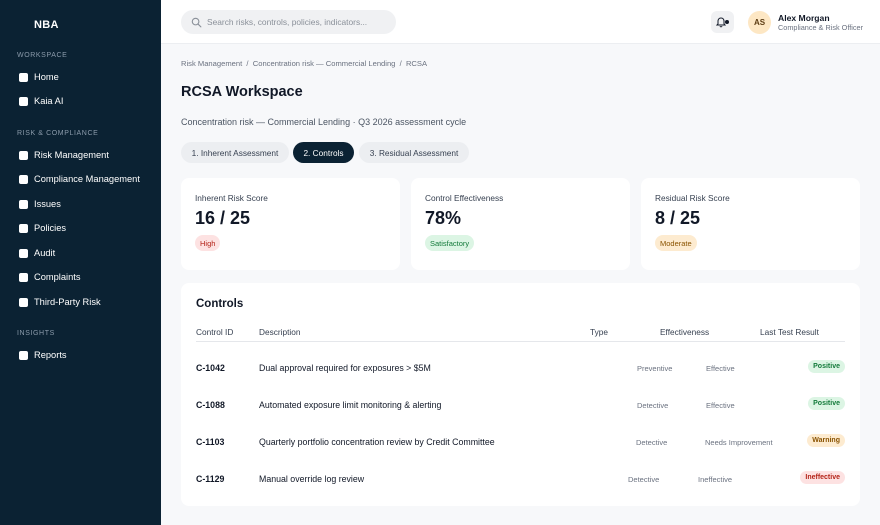 The image size is (880, 525). I want to click on sidebar-item-policies: Policies, so click(42, 228).